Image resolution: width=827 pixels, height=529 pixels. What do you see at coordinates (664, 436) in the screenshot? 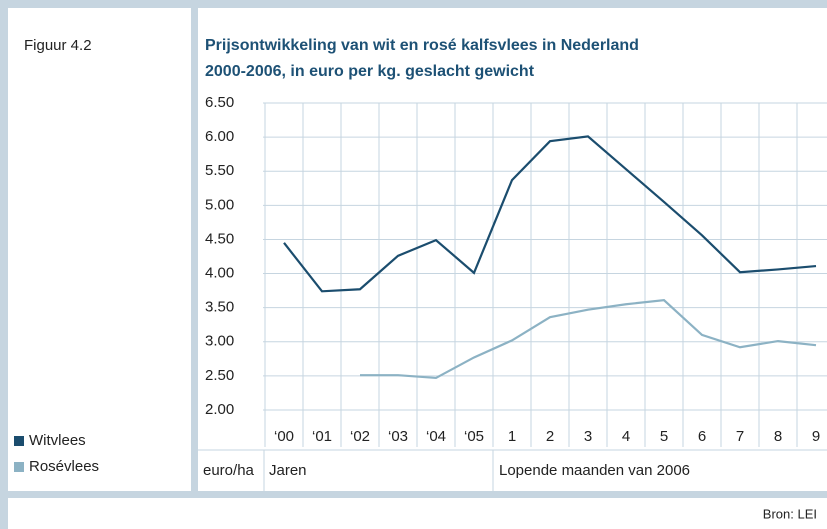
I see `x-tick-label: 5` at bounding box center [664, 436].